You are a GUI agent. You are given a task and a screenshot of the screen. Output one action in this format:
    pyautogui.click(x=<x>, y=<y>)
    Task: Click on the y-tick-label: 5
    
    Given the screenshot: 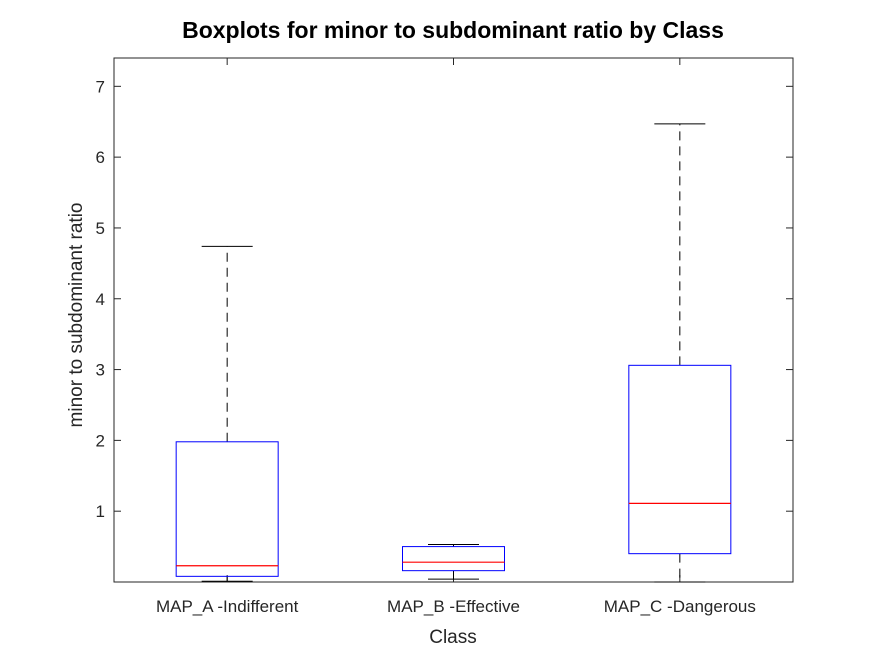 What is the action you would take?
    pyautogui.click(x=100, y=228)
    